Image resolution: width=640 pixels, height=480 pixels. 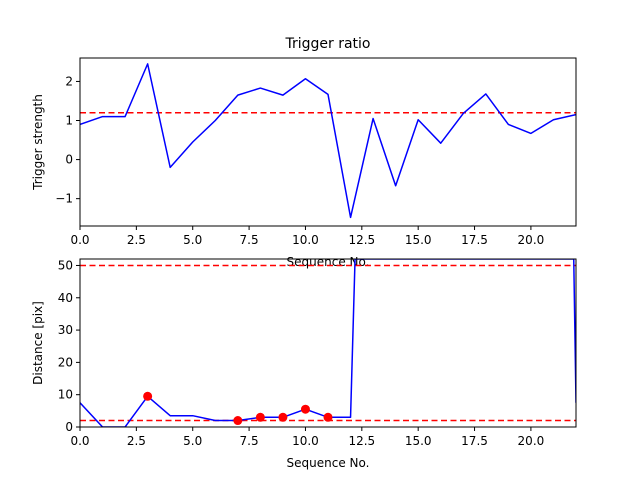 I want to click on distance-y-tick-label: 30, so click(x=65, y=330).